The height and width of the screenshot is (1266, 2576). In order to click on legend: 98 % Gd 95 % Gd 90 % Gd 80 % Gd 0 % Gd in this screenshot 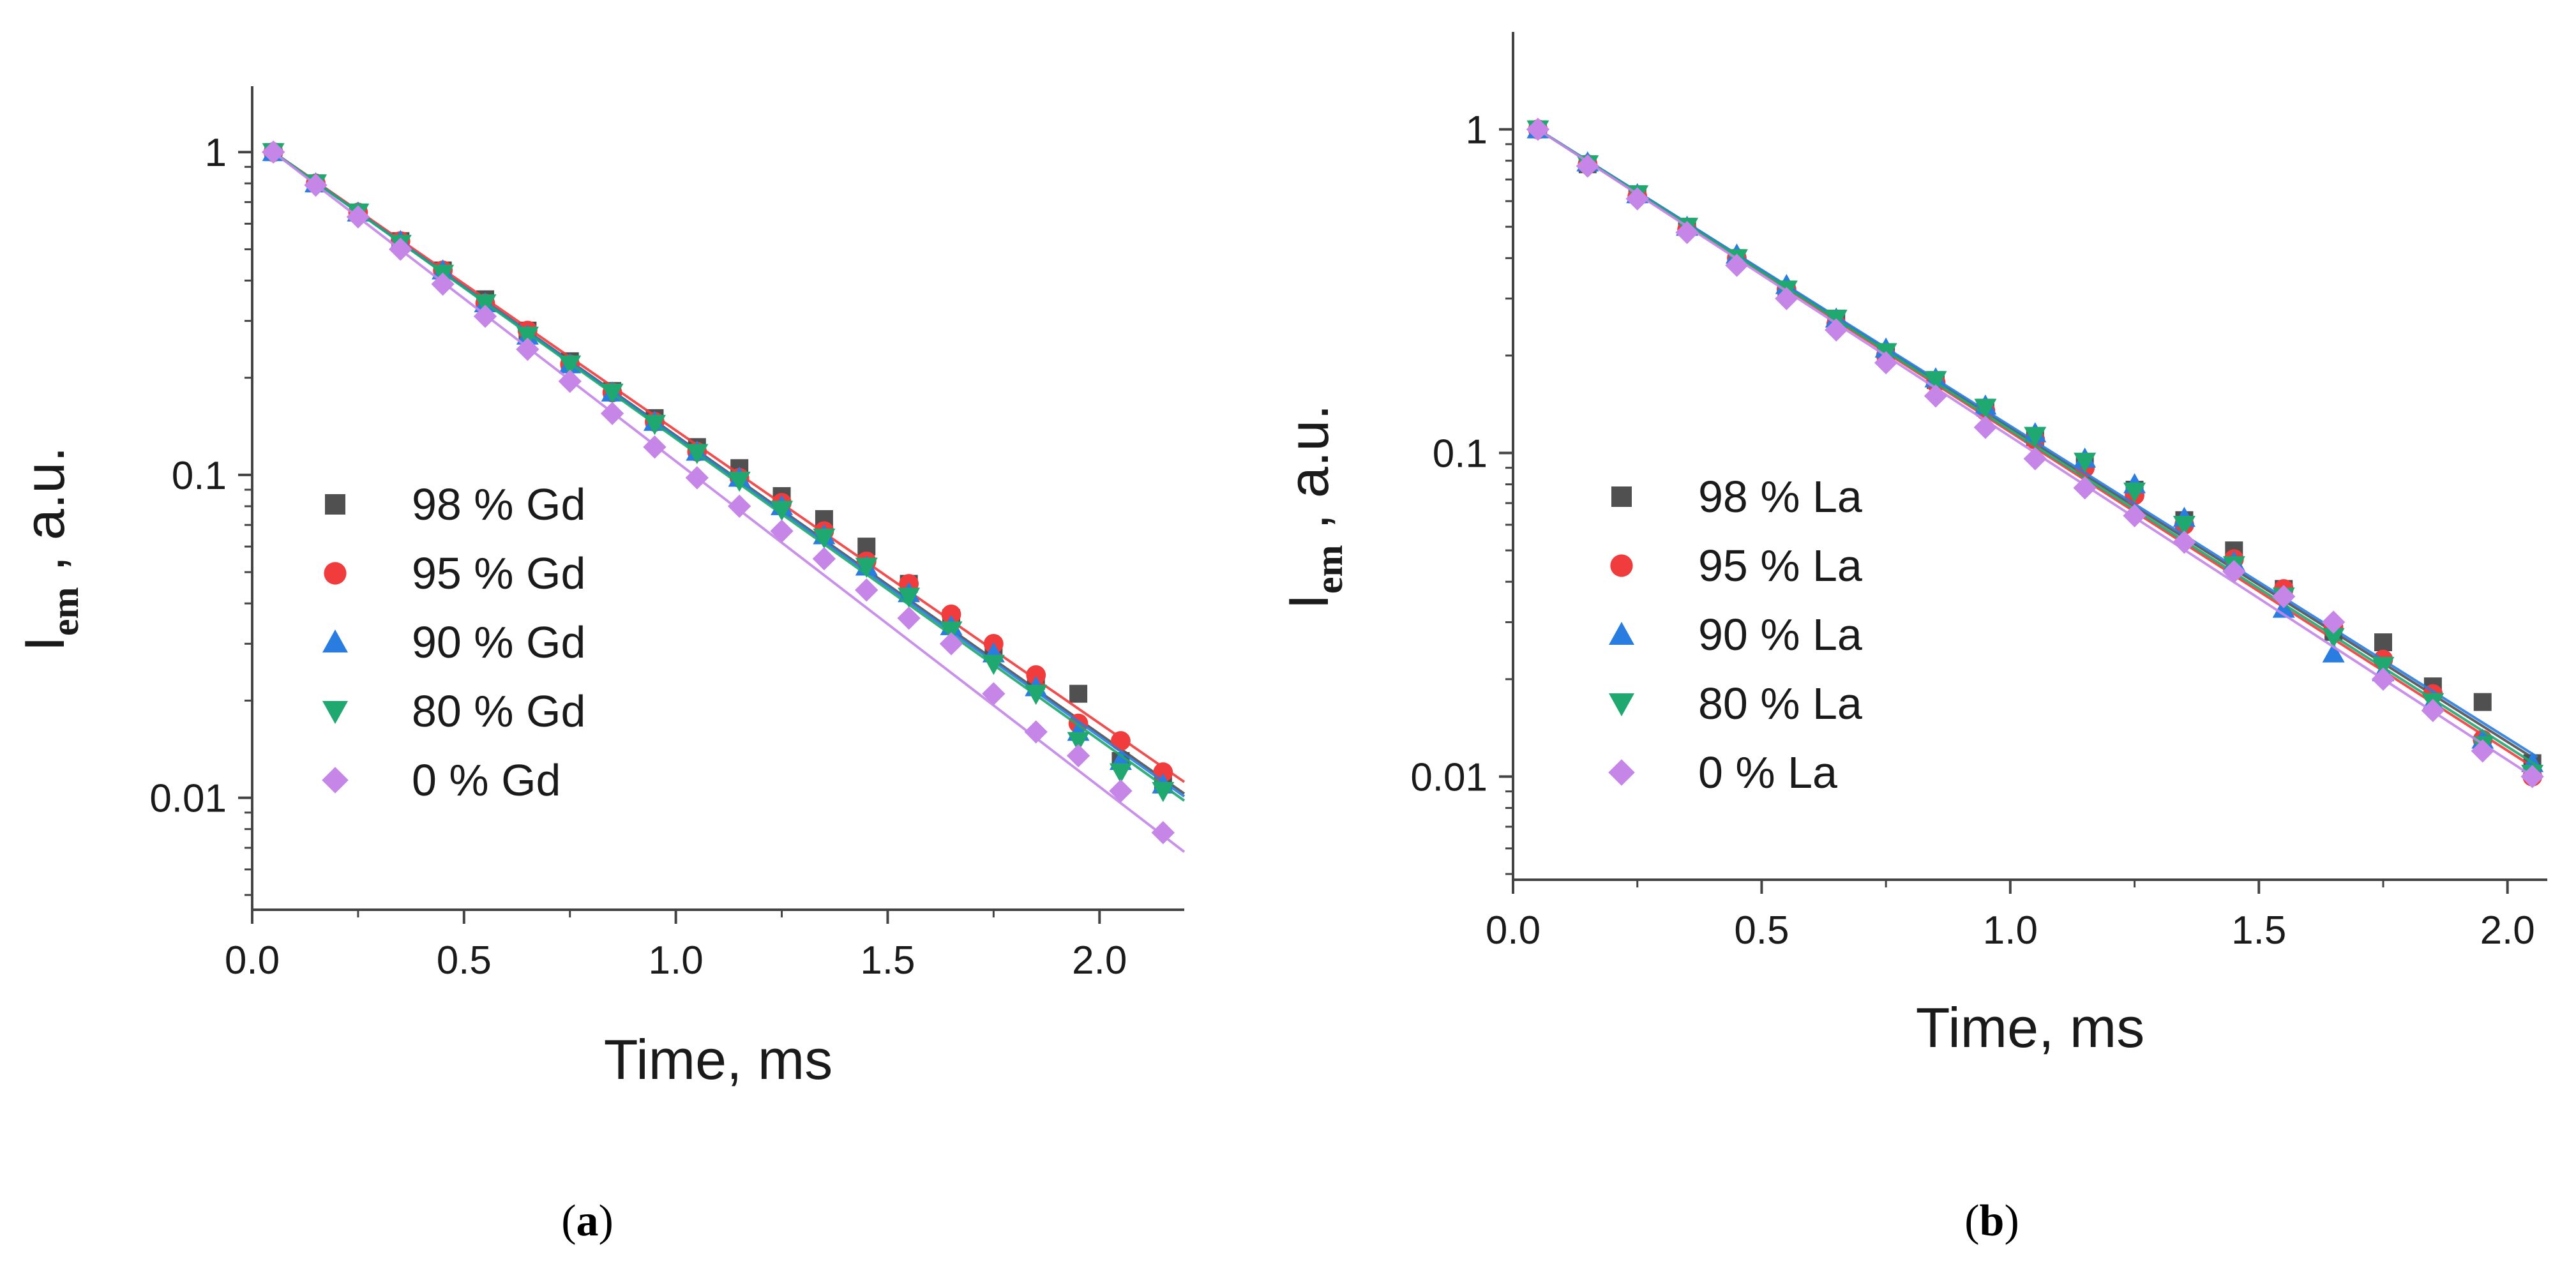, I will do `click(453, 642)`.